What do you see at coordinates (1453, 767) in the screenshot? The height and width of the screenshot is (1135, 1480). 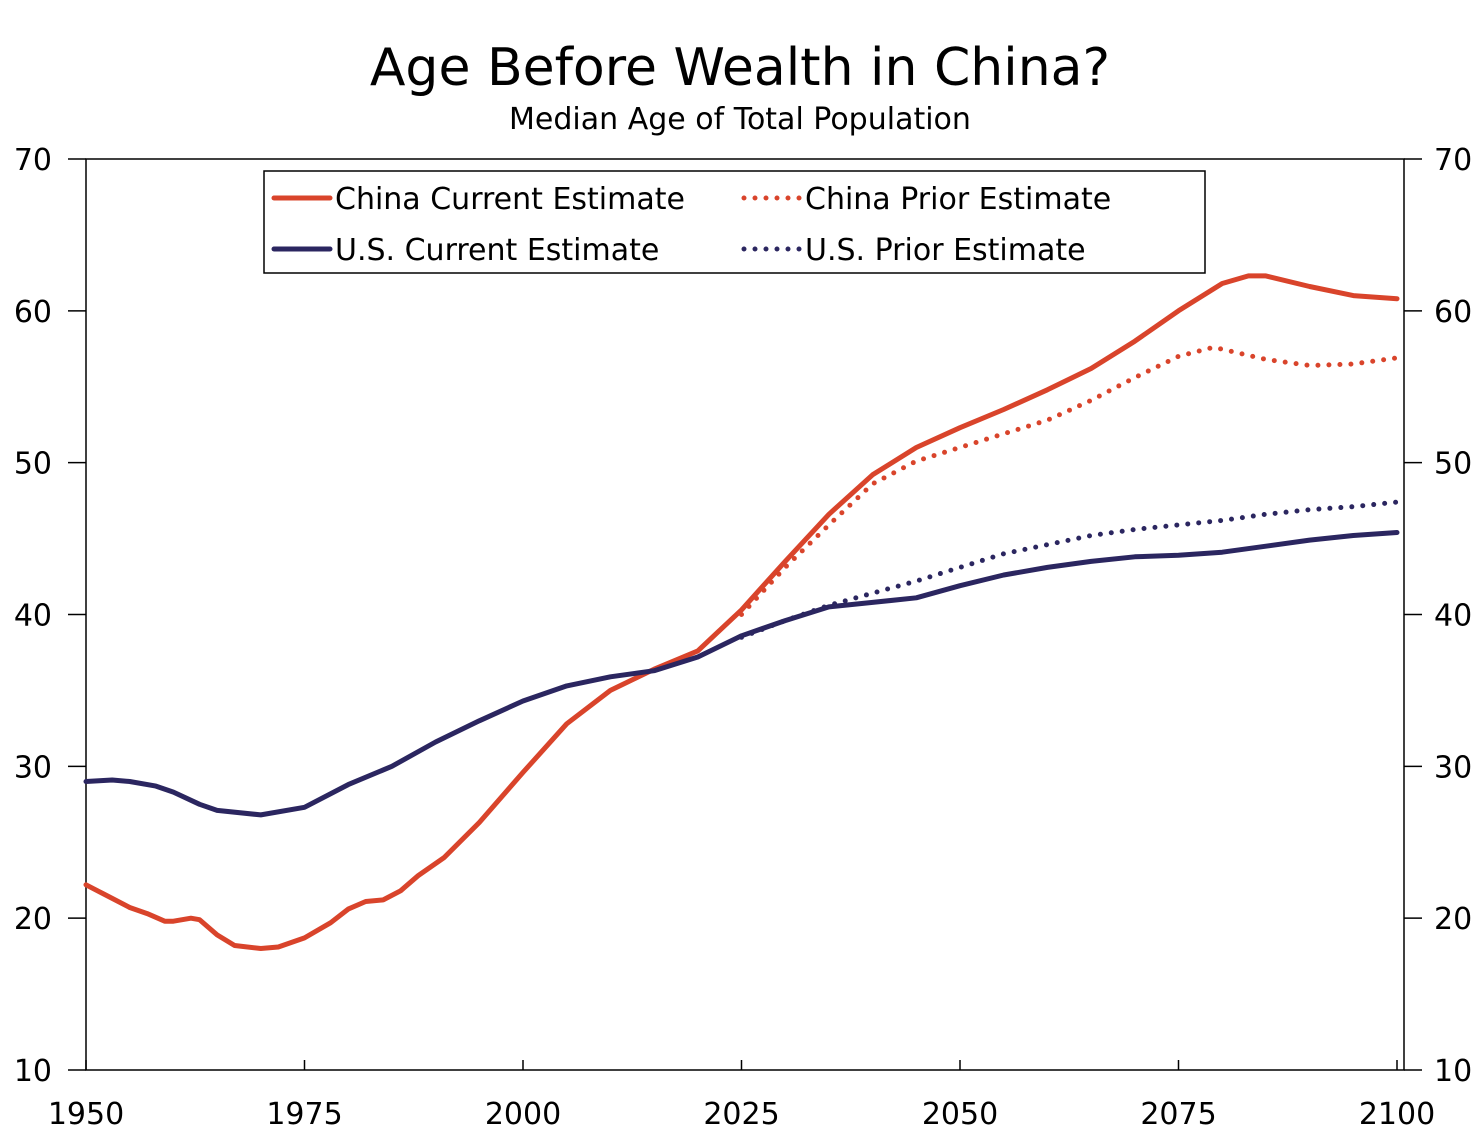 I see `y-tick-label-right: 30` at bounding box center [1453, 767].